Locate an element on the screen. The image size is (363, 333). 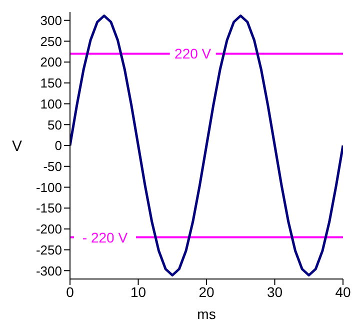
x-tick-label: 20 is located at coordinates (206, 292).